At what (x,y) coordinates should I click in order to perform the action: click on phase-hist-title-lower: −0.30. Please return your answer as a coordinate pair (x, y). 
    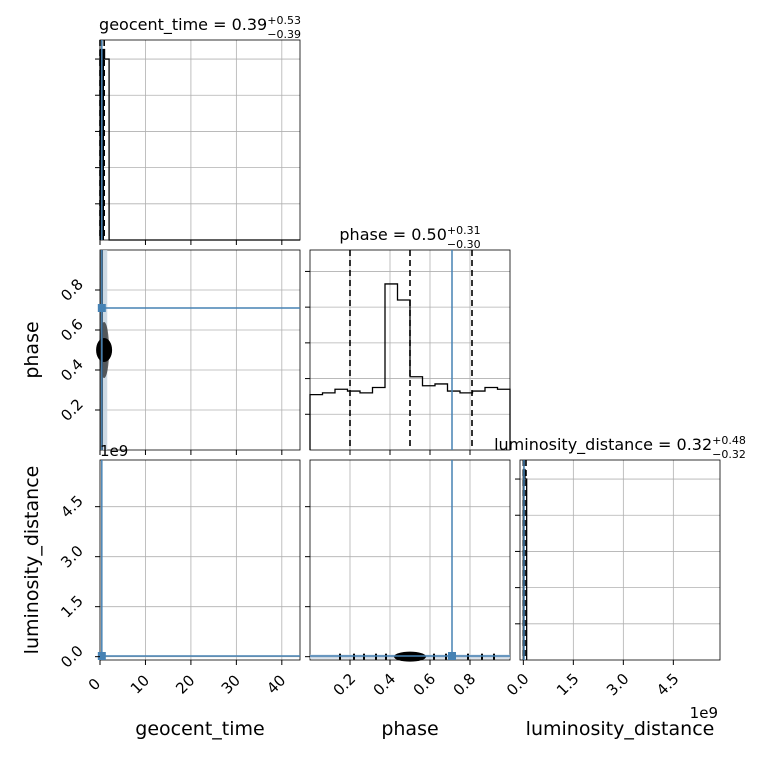
    Looking at the image, I should click on (464, 244).